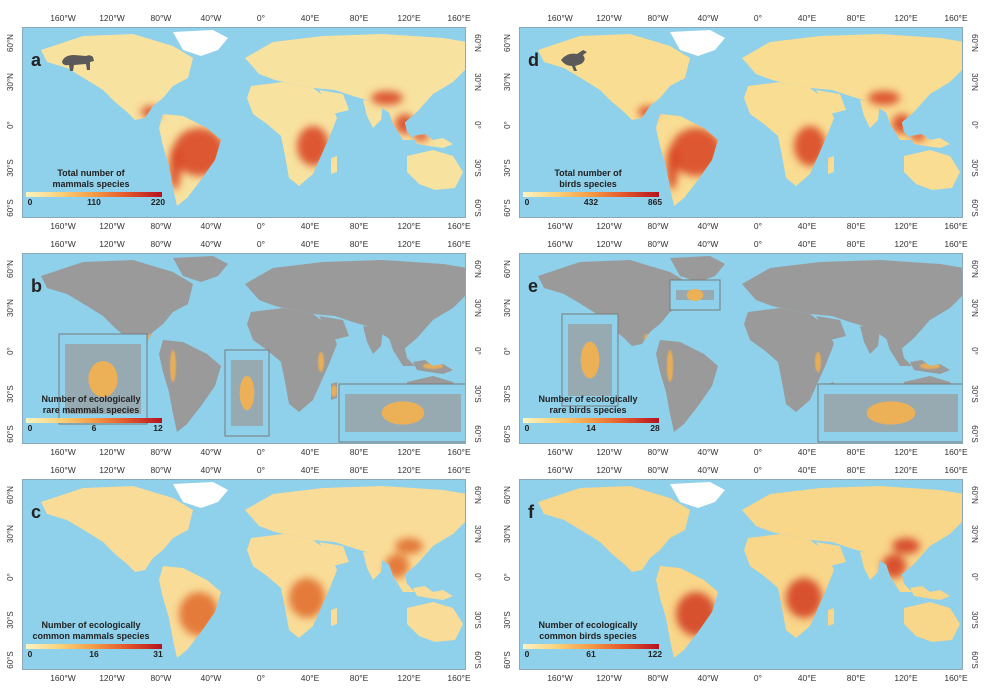 This screenshot has width=1000, height=689. I want to click on africa-hotspot, so click(804, 598).